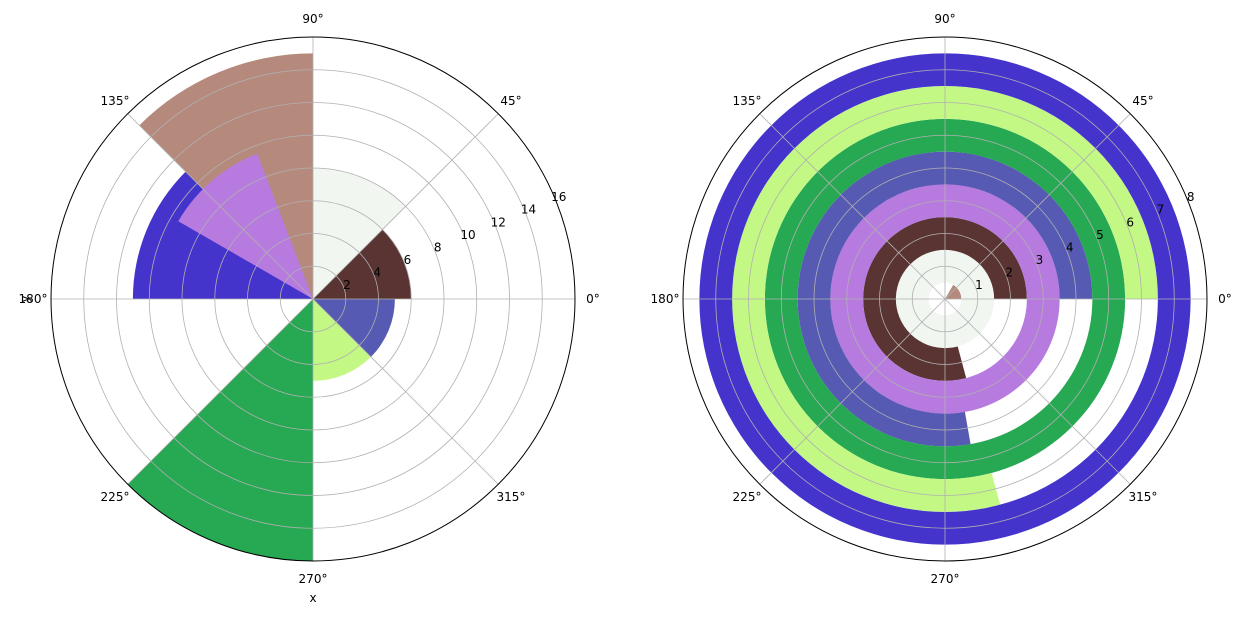 The height and width of the screenshot is (620, 1249). I want to click on r-tick-label: 10, so click(467, 235).